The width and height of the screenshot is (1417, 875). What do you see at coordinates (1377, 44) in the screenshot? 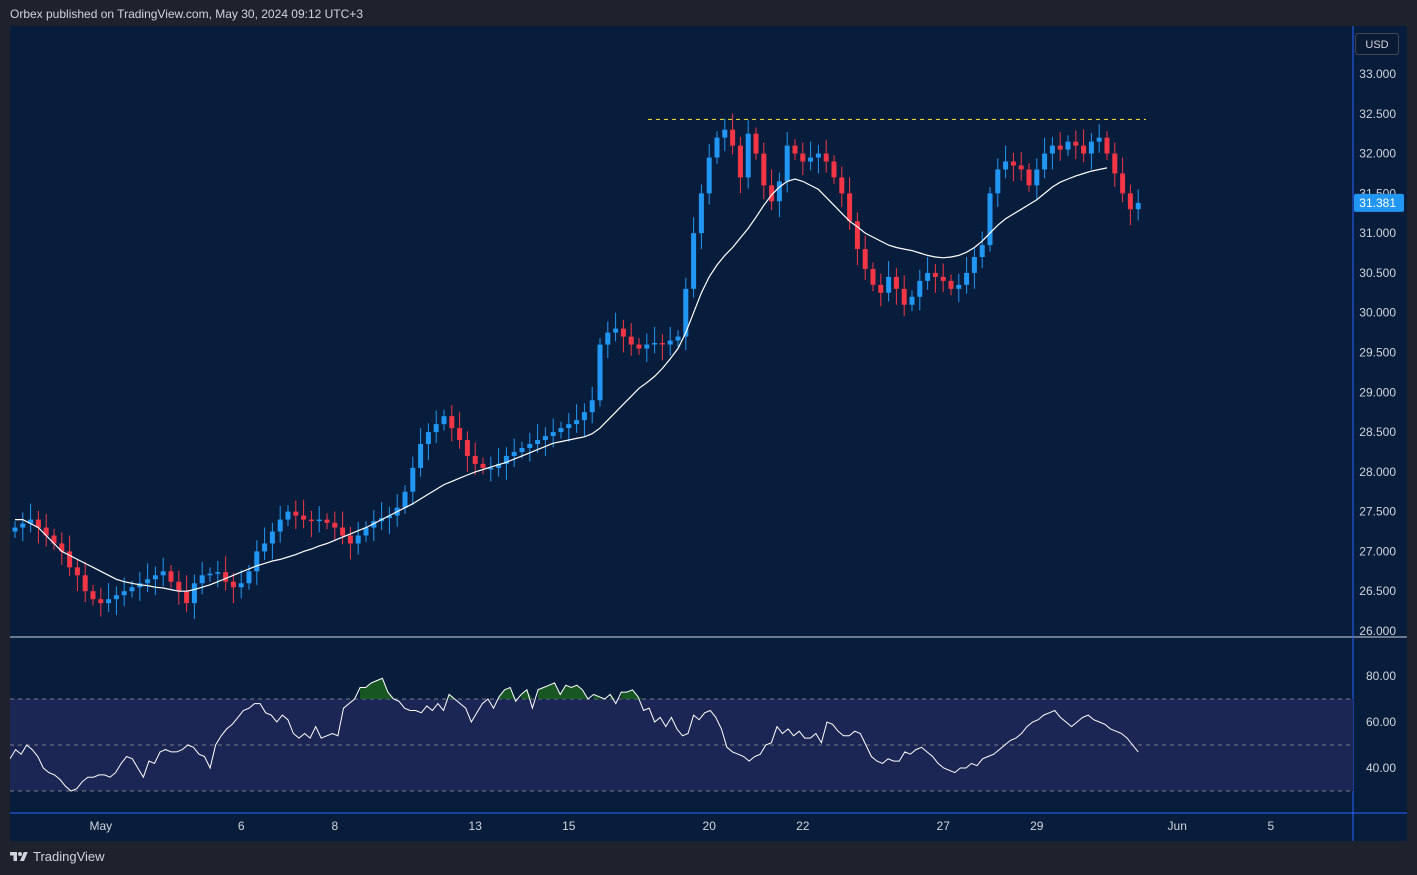
I see `currency-badge: USD` at bounding box center [1377, 44].